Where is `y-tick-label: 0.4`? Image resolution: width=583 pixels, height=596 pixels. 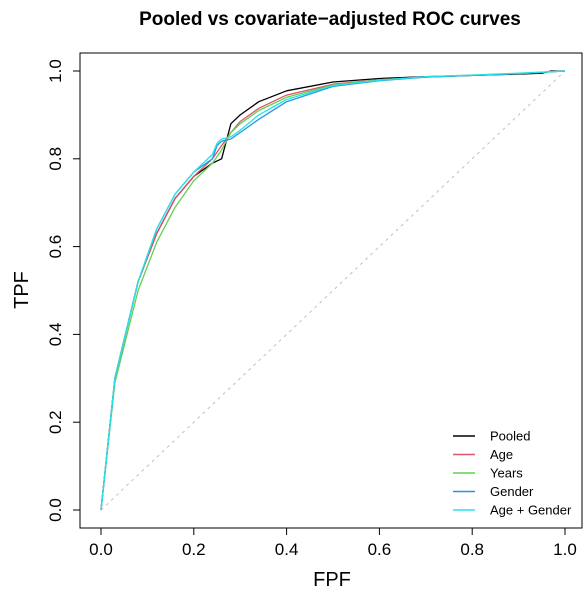
y-tick-label: 0.4 is located at coordinates (55, 335).